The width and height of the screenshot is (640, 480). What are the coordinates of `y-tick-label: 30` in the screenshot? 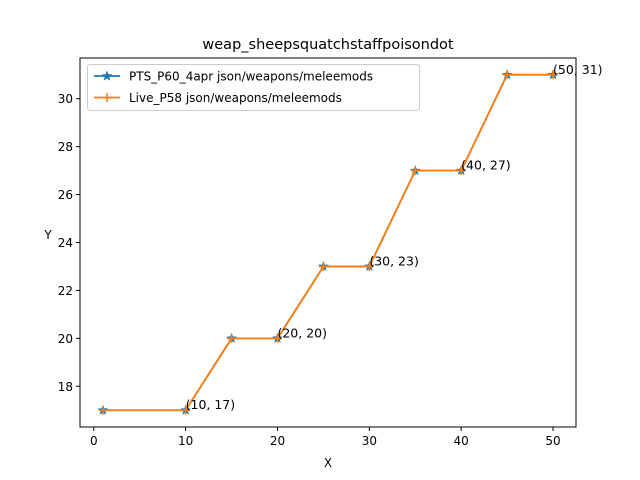 It's located at (65, 99).